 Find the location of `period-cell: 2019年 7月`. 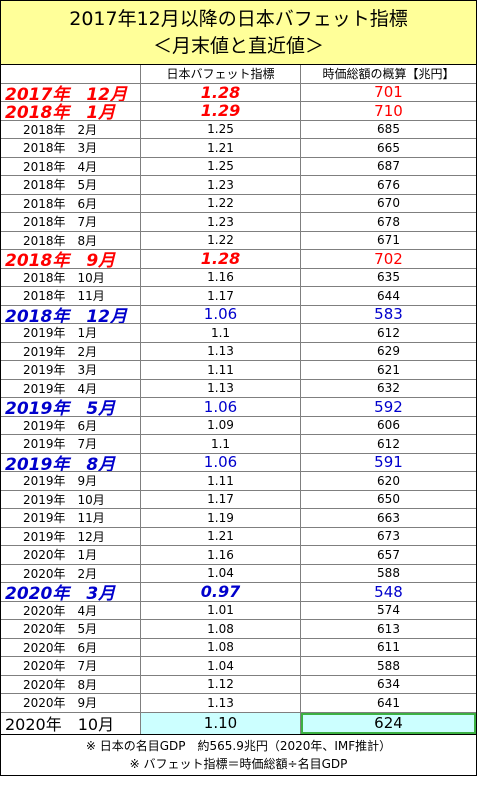

period-cell: 2019年 7月 is located at coordinates (71, 444).